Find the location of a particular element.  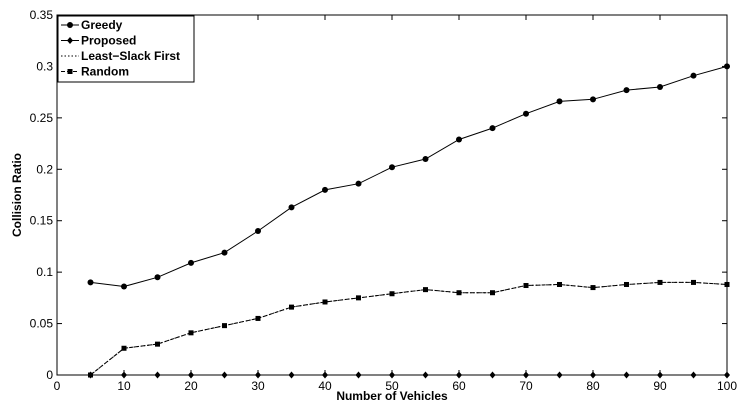

legend-box is located at coordinates (126, 49).